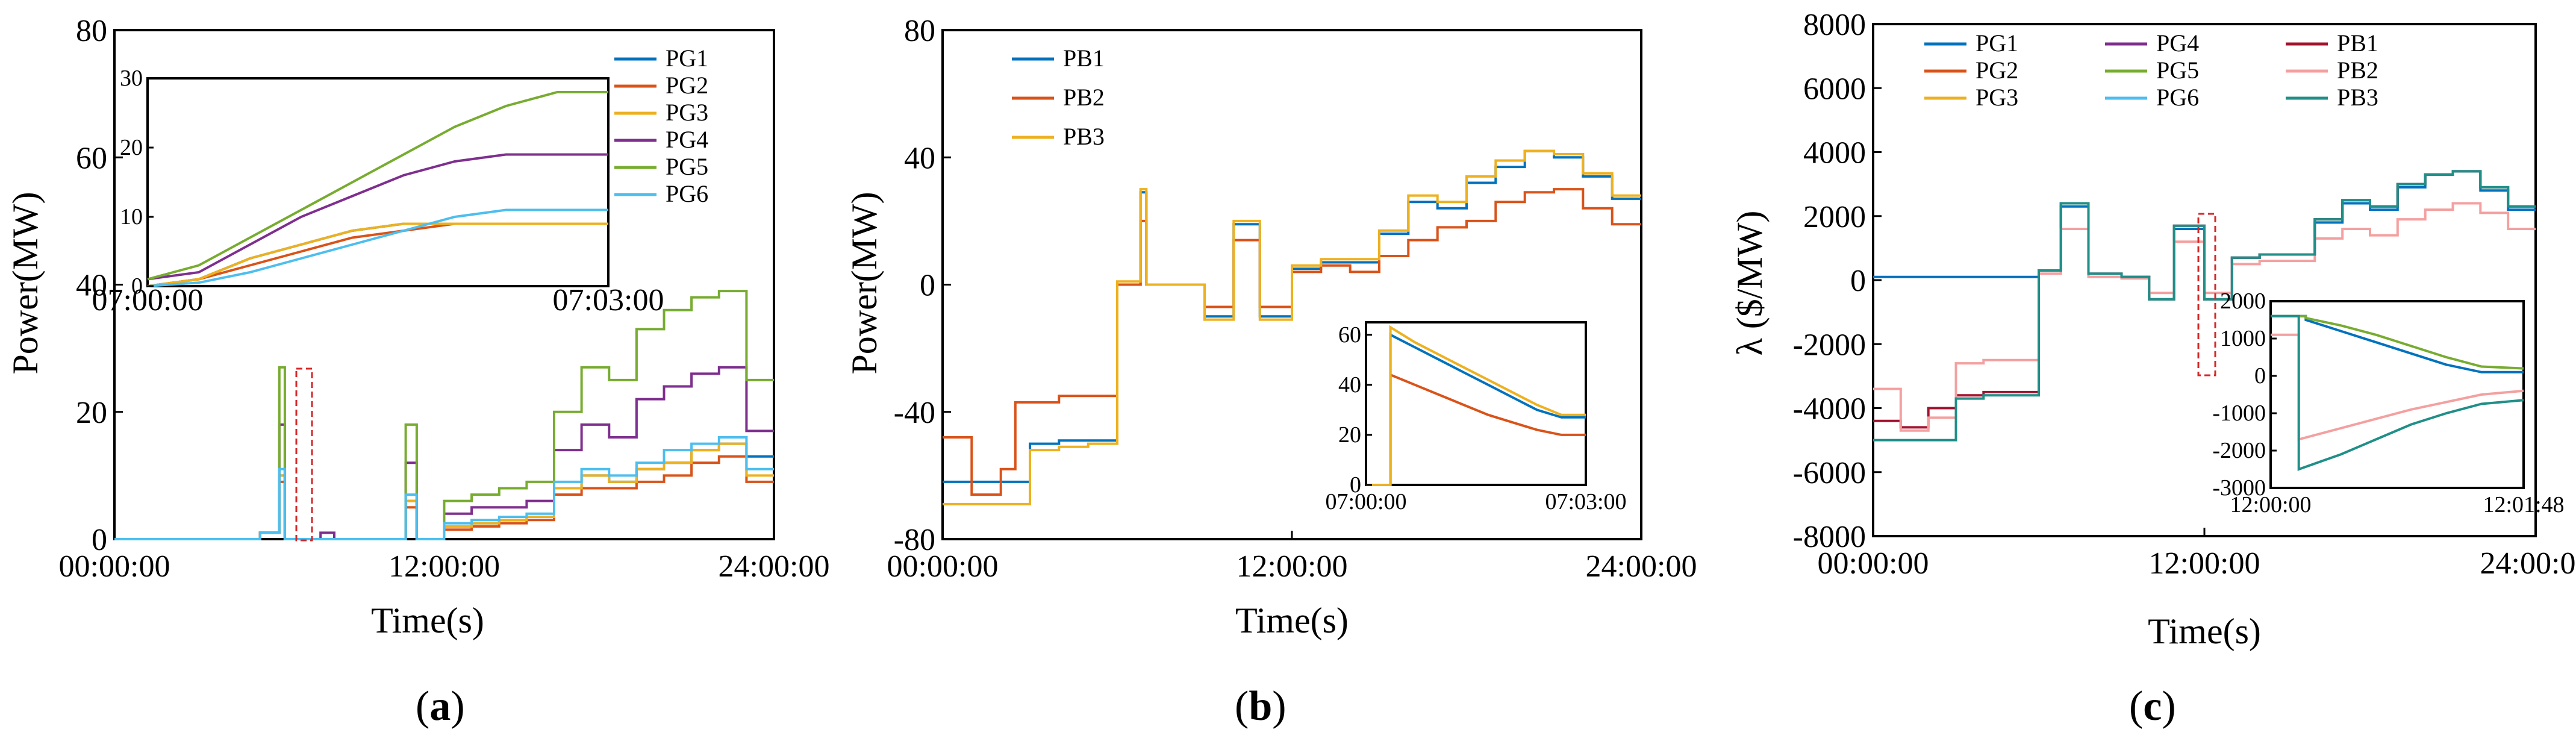  I want to click on b-inset-xtick-label: 07:00:00, so click(1365, 501).